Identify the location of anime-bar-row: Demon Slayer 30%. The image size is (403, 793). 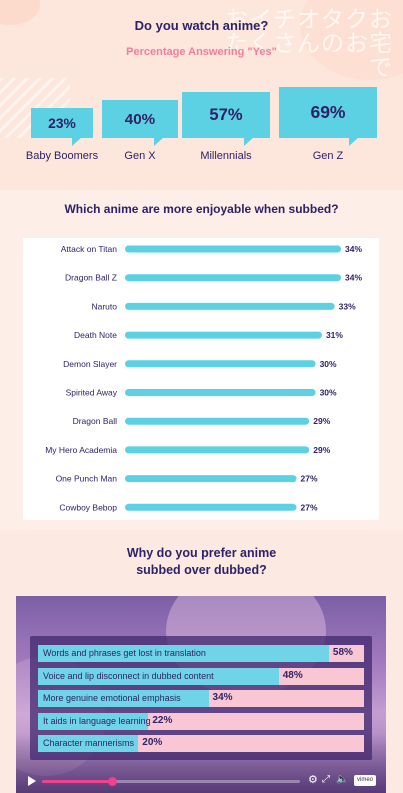
(200, 364).